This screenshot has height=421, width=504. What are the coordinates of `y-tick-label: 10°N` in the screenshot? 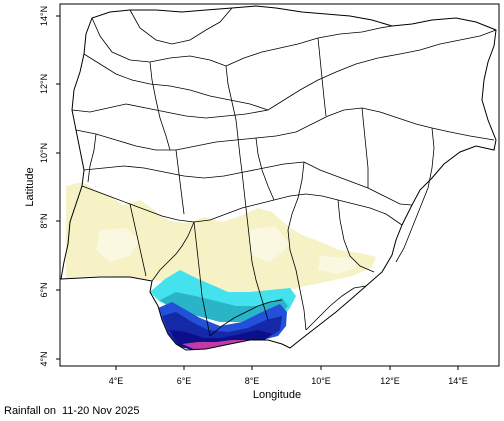 It's located at (44, 153).